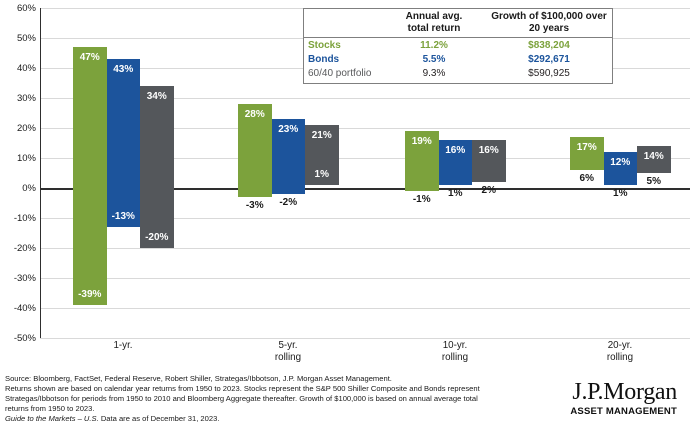 The width and height of the screenshot is (690, 426). Describe the element at coordinates (123, 69) in the screenshot. I see `bar-max-label-bonds-1-yr: 43%` at that location.